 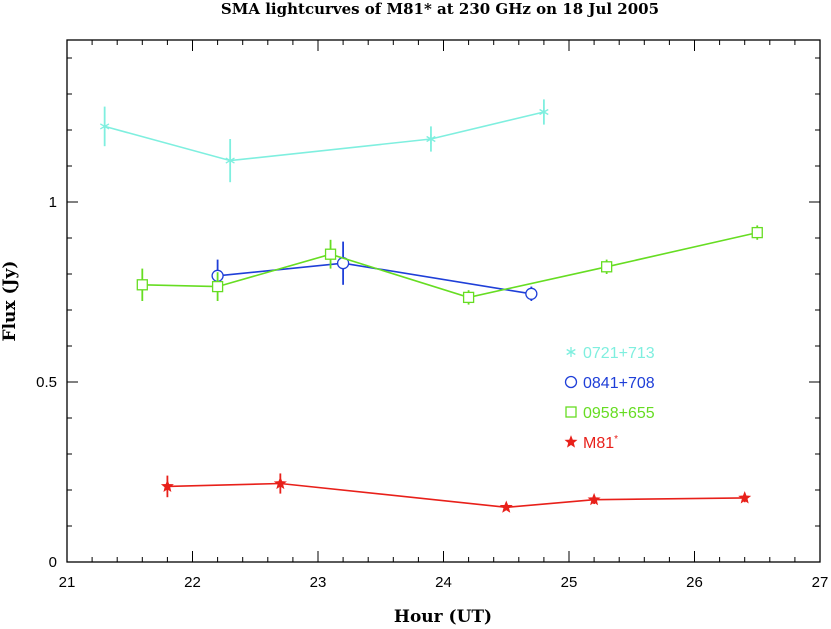 I want to click on x-tick-label: 25, so click(x=569, y=582).